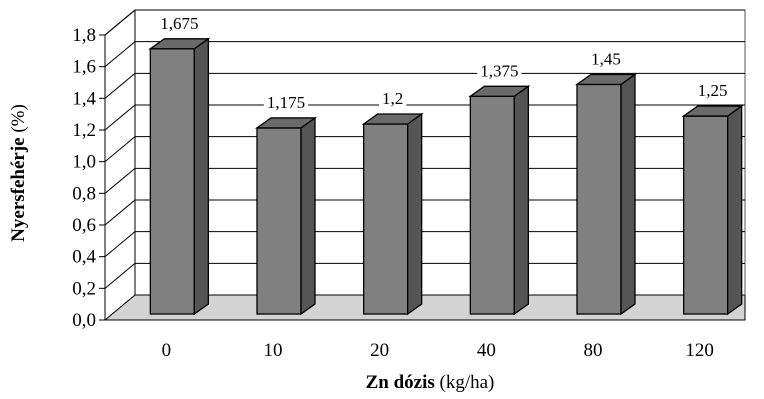 This screenshot has height=399, width=764. What do you see at coordinates (273, 350) in the screenshot?
I see `x-tick-label: 10` at bounding box center [273, 350].